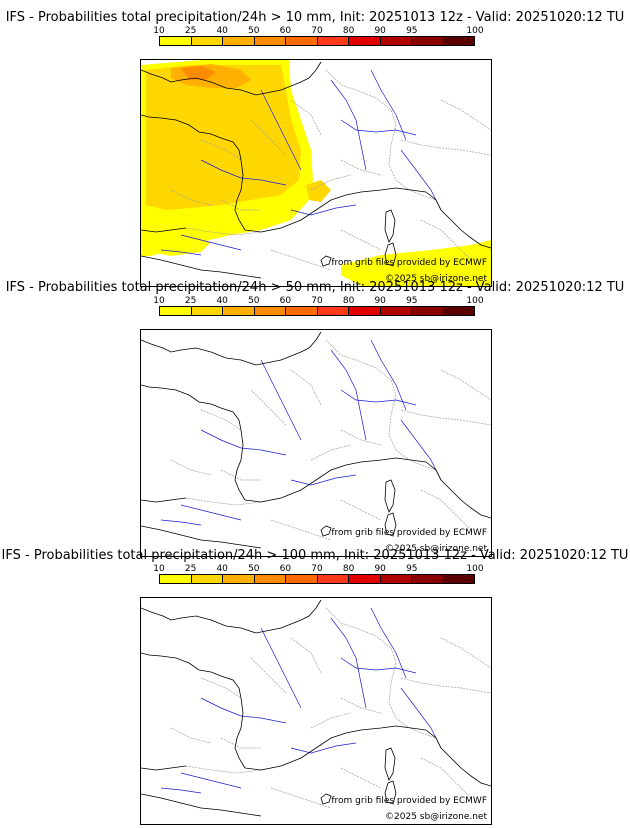 This screenshot has height=828, width=630. Describe the element at coordinates (222, 569) in the screenshot. I see `colorbar-tick-label: 40` at that location.